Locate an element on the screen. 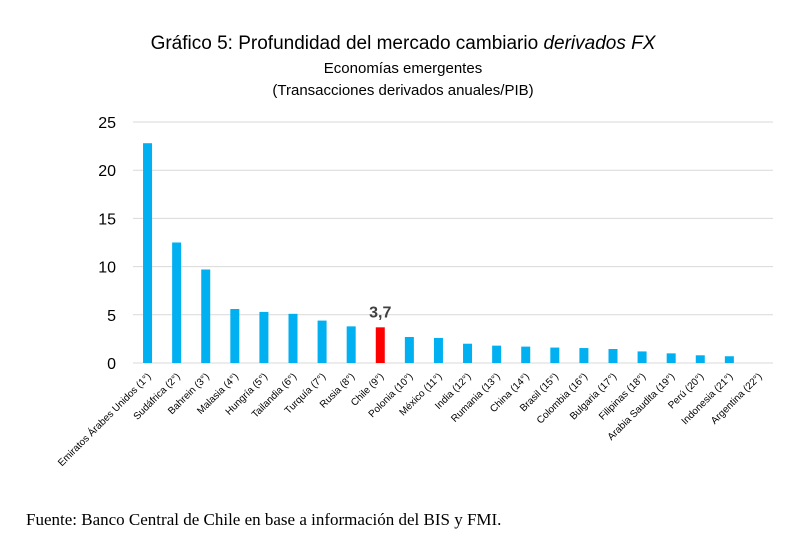 This screenshot has width=806, height=548. x-tick-label: Indonesia (21°) is located at coordinates (708, 399).